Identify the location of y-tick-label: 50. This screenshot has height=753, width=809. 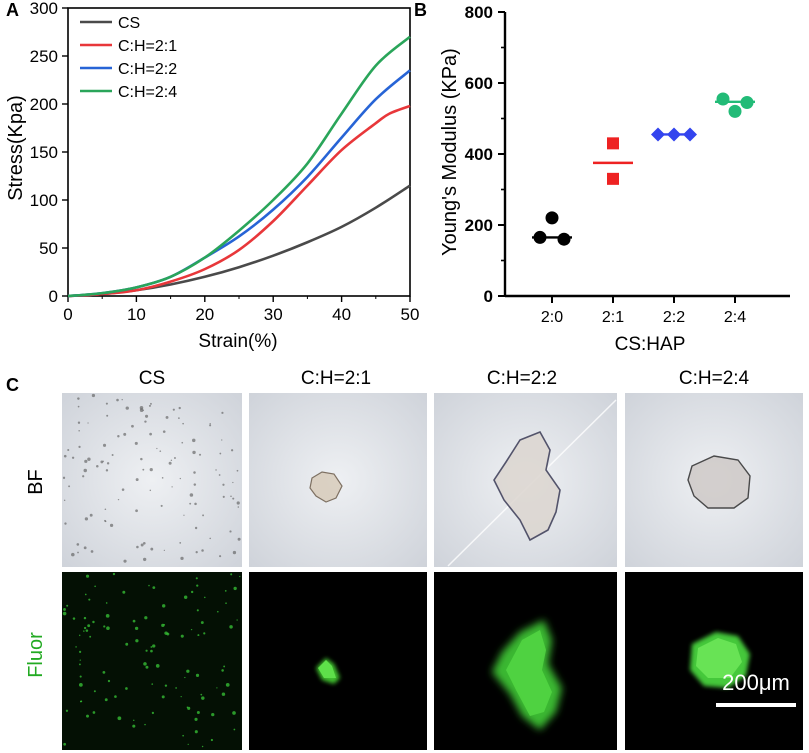
(48, 248).